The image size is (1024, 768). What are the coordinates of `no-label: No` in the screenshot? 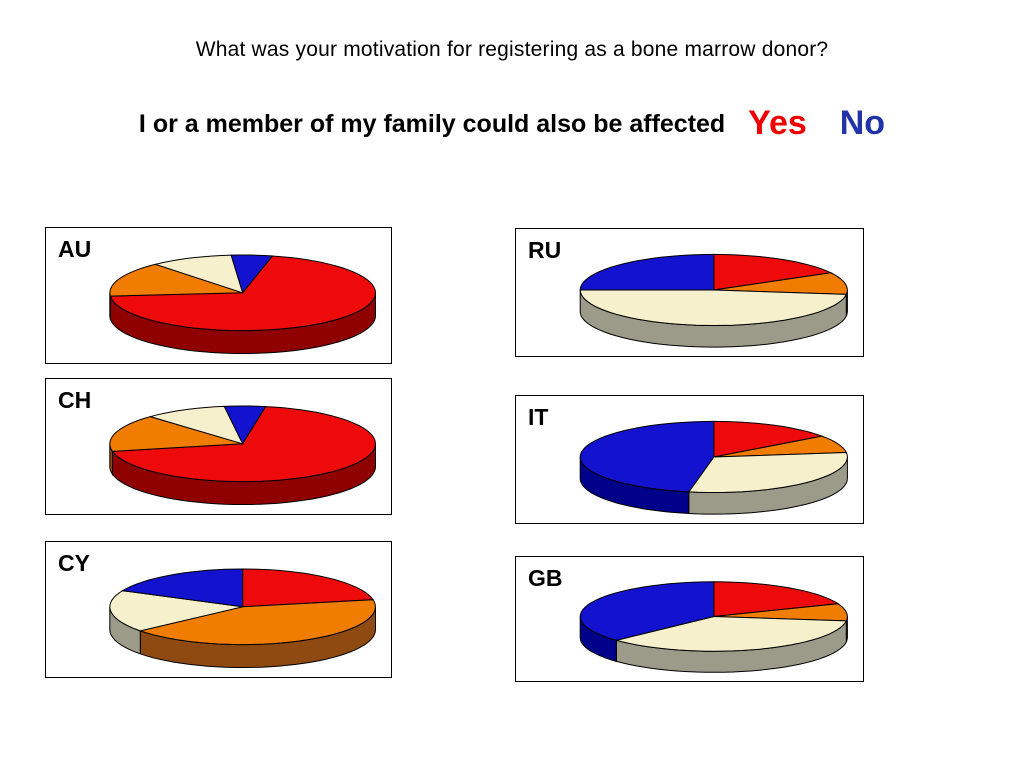 It's located at (862, 123).